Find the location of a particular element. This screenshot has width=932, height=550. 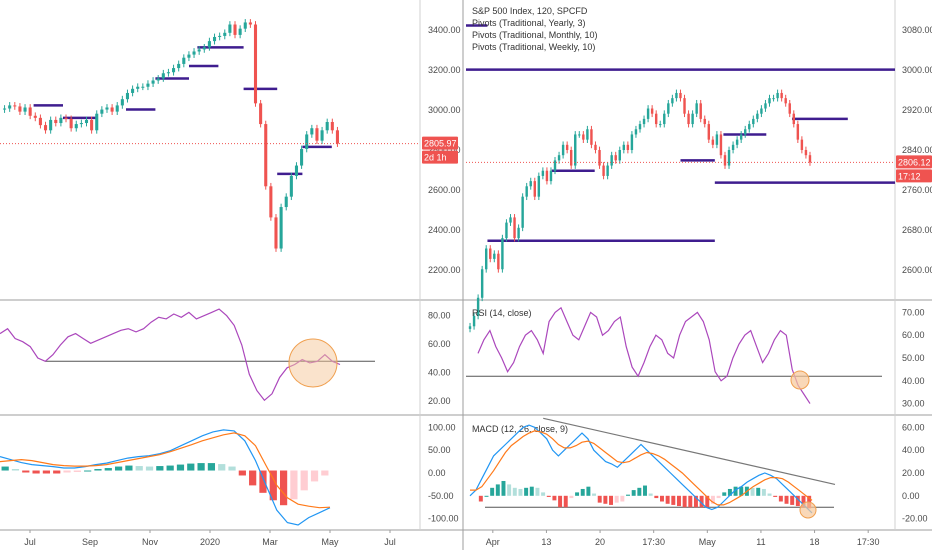

right-price-tag-bg is located at coordinates (914, 162).